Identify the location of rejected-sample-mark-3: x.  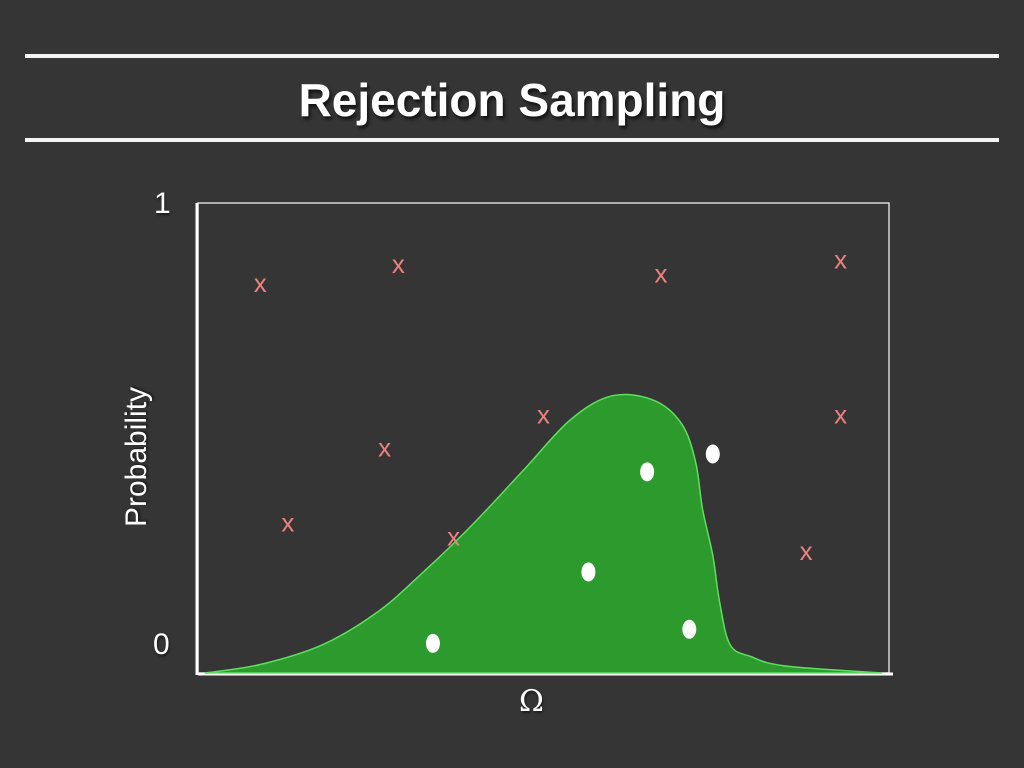
(660, 274).